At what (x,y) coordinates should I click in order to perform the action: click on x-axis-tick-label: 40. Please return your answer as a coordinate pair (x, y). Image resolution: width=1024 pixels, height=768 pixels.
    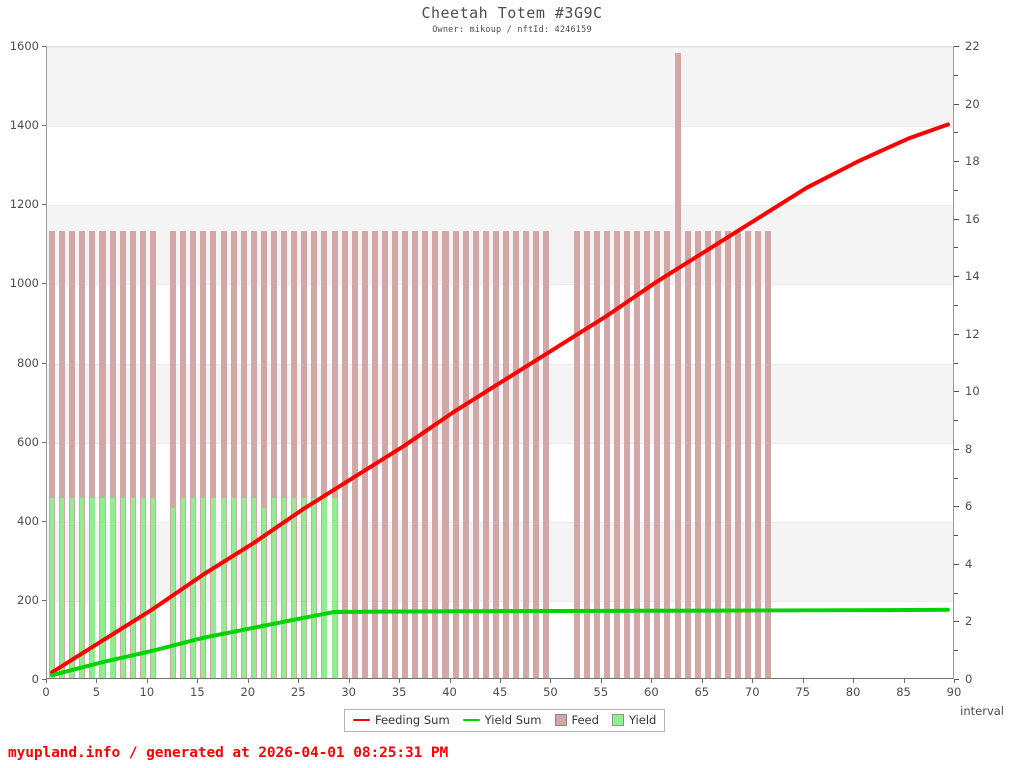
    Looking at the image, I should click on (449, 692).